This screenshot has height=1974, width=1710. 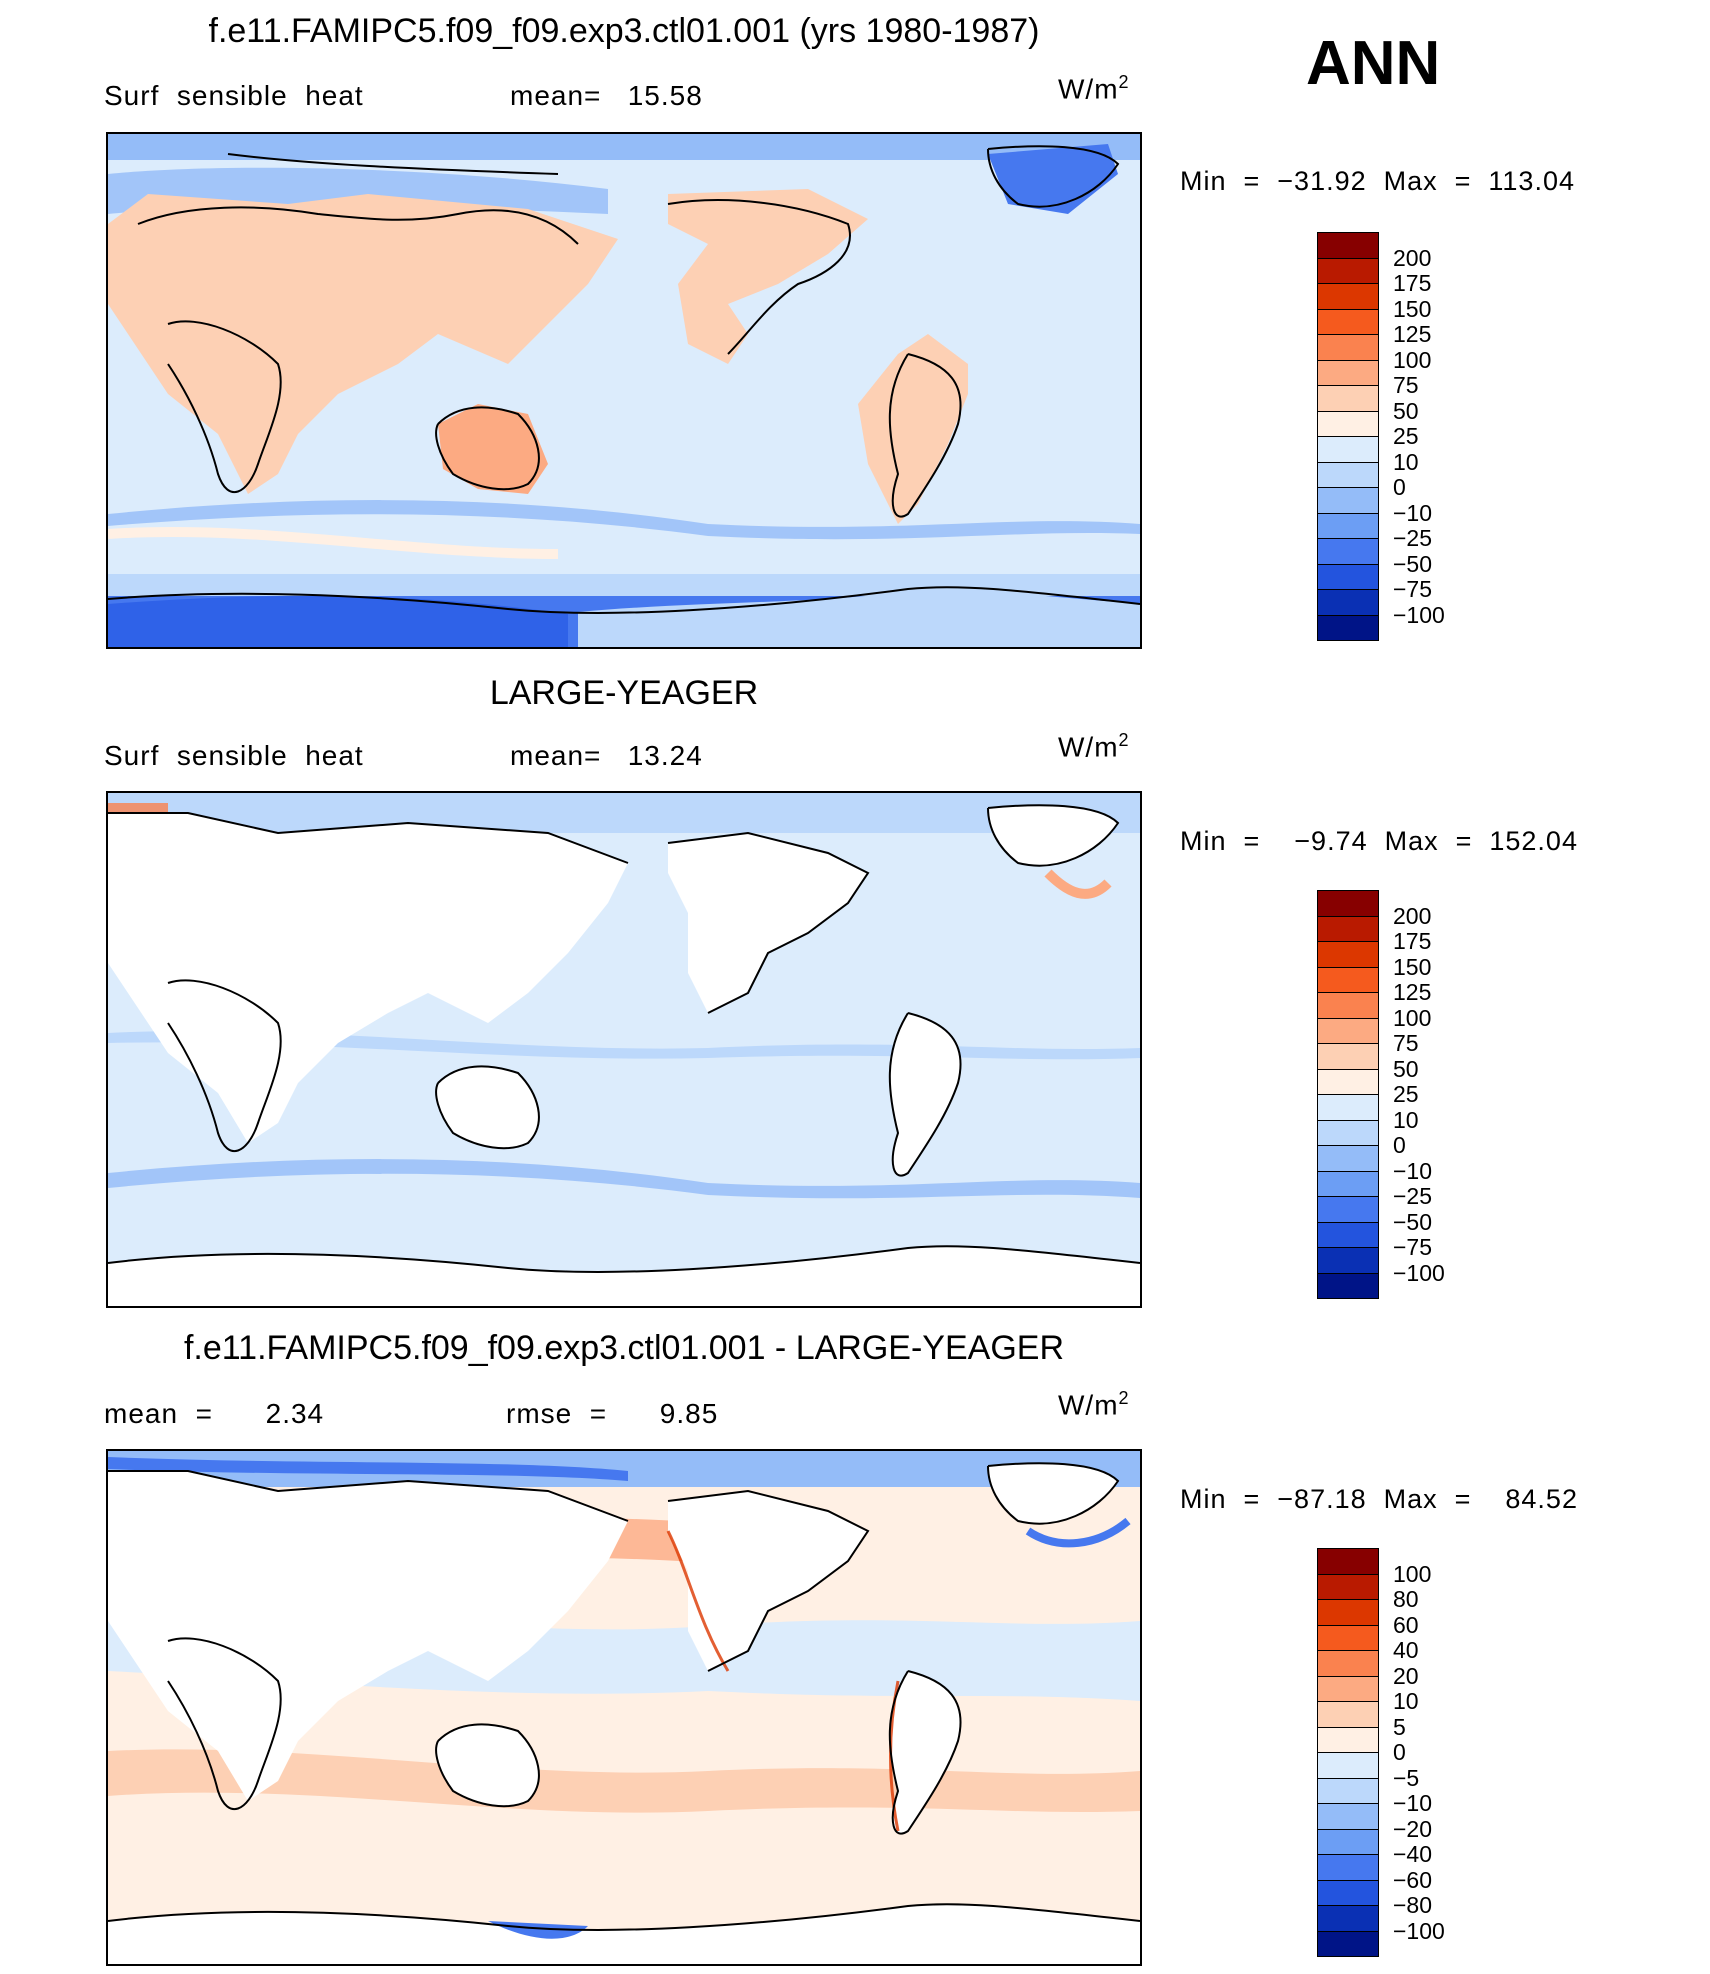 What do you see at coordinates (1379, 1499) in the screenshot?
I see `panel-3-minmax: Min = −87.18 Max = 84.52` at bounding box center [1379, 1499].